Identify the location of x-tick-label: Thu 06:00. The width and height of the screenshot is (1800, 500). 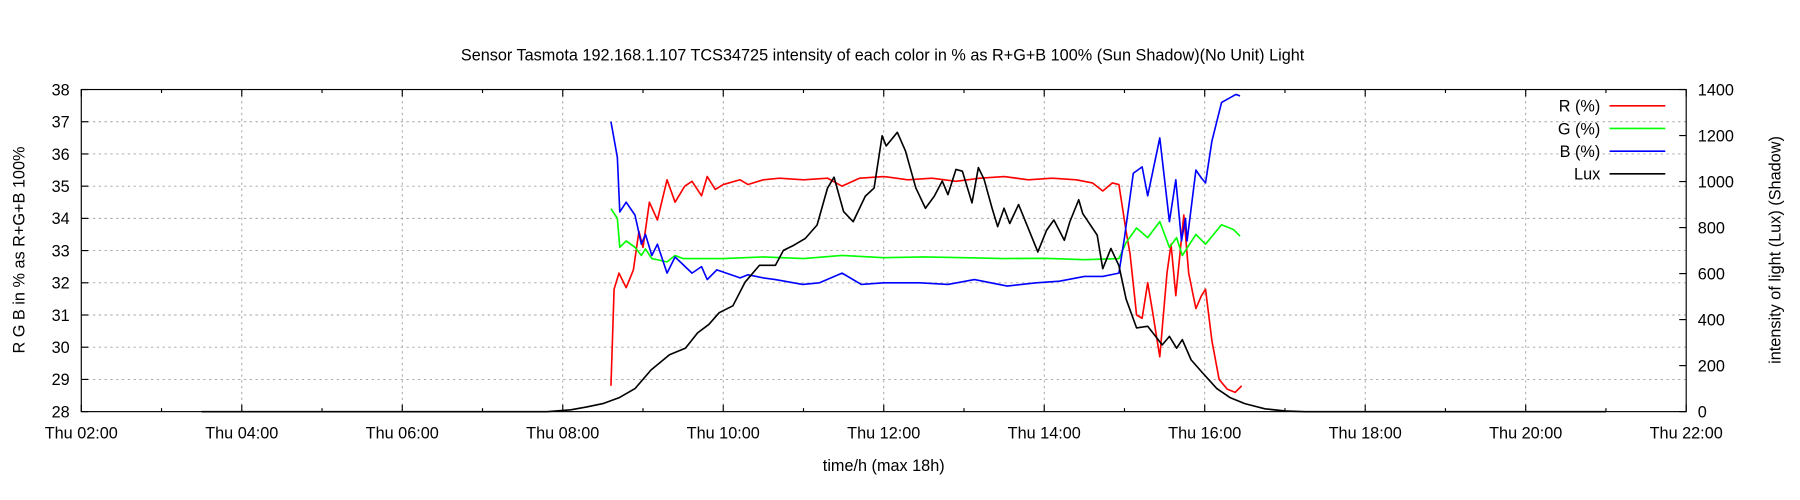
(402, 433).